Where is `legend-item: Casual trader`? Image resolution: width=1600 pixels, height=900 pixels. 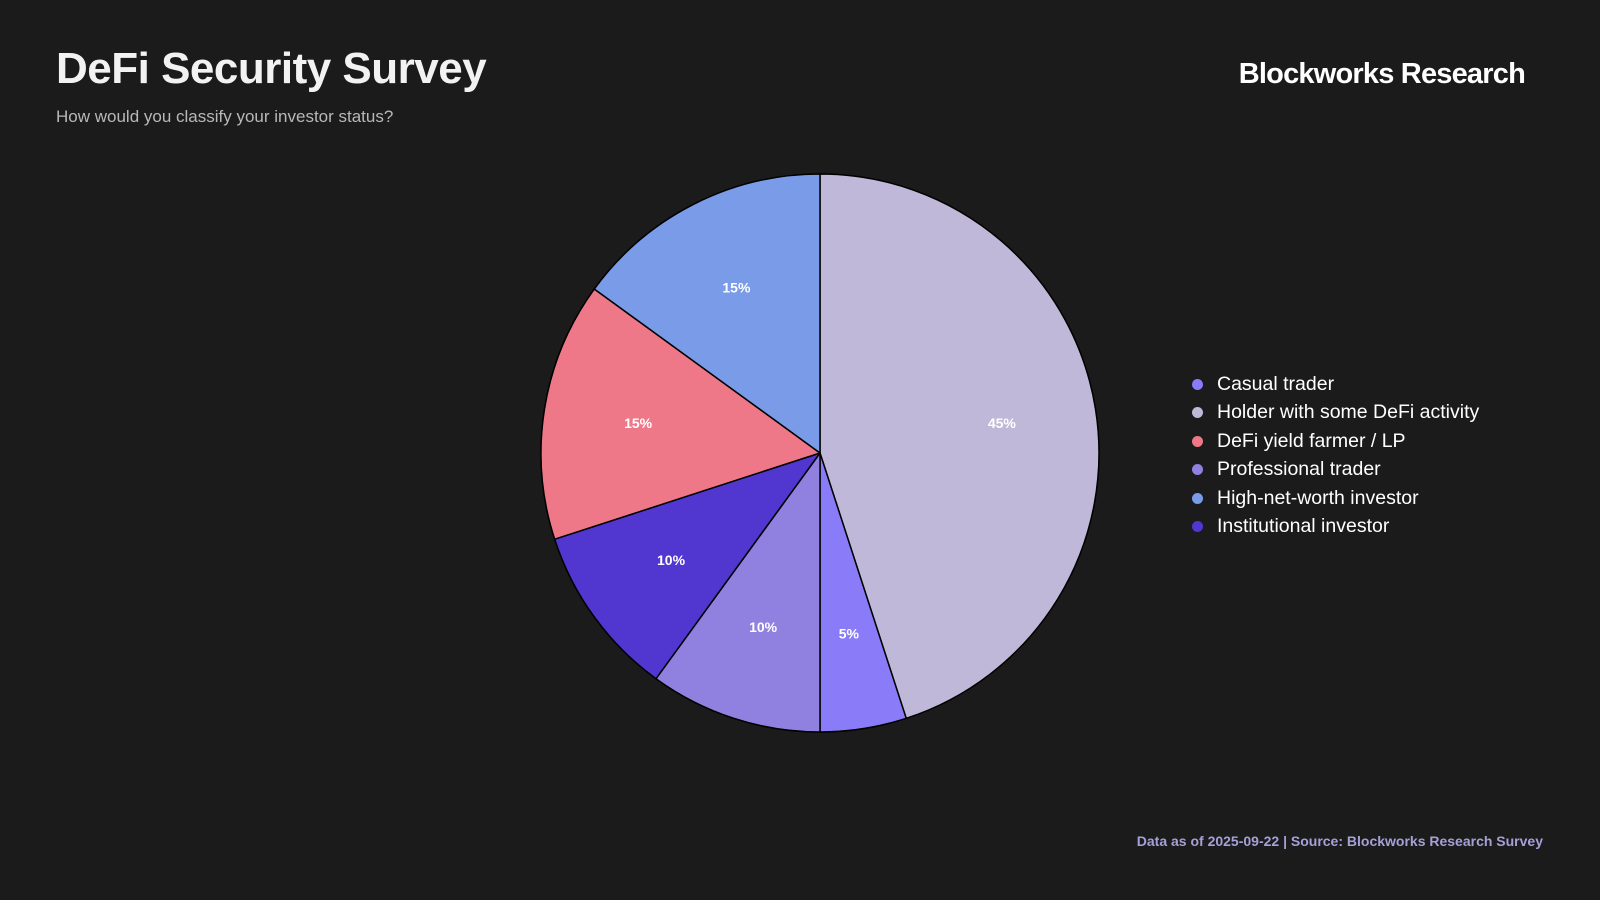
legend-item: Casual trader is located at coordinates (1335, 384).